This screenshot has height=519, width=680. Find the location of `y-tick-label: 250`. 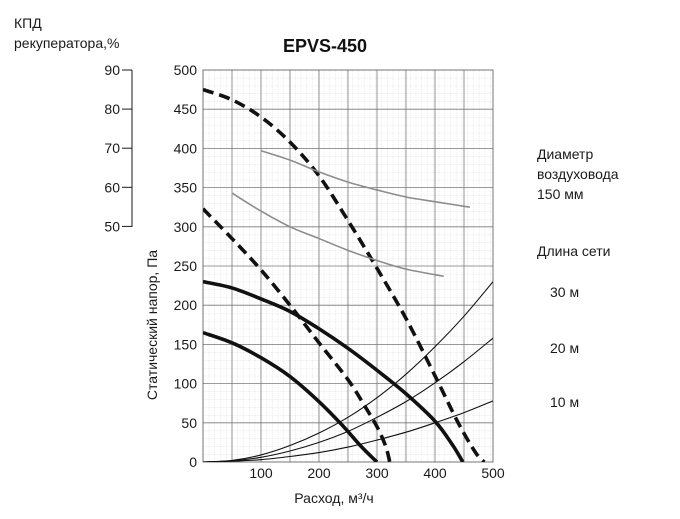

y-tick-label: 250 is located at coordinates (186, 266).